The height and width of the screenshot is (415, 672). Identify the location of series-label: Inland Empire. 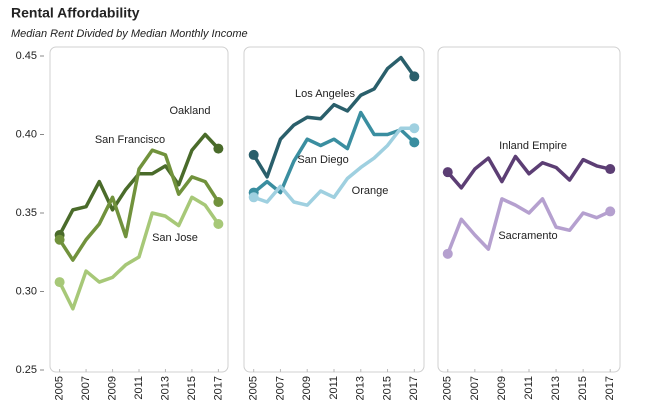
(533, 146).